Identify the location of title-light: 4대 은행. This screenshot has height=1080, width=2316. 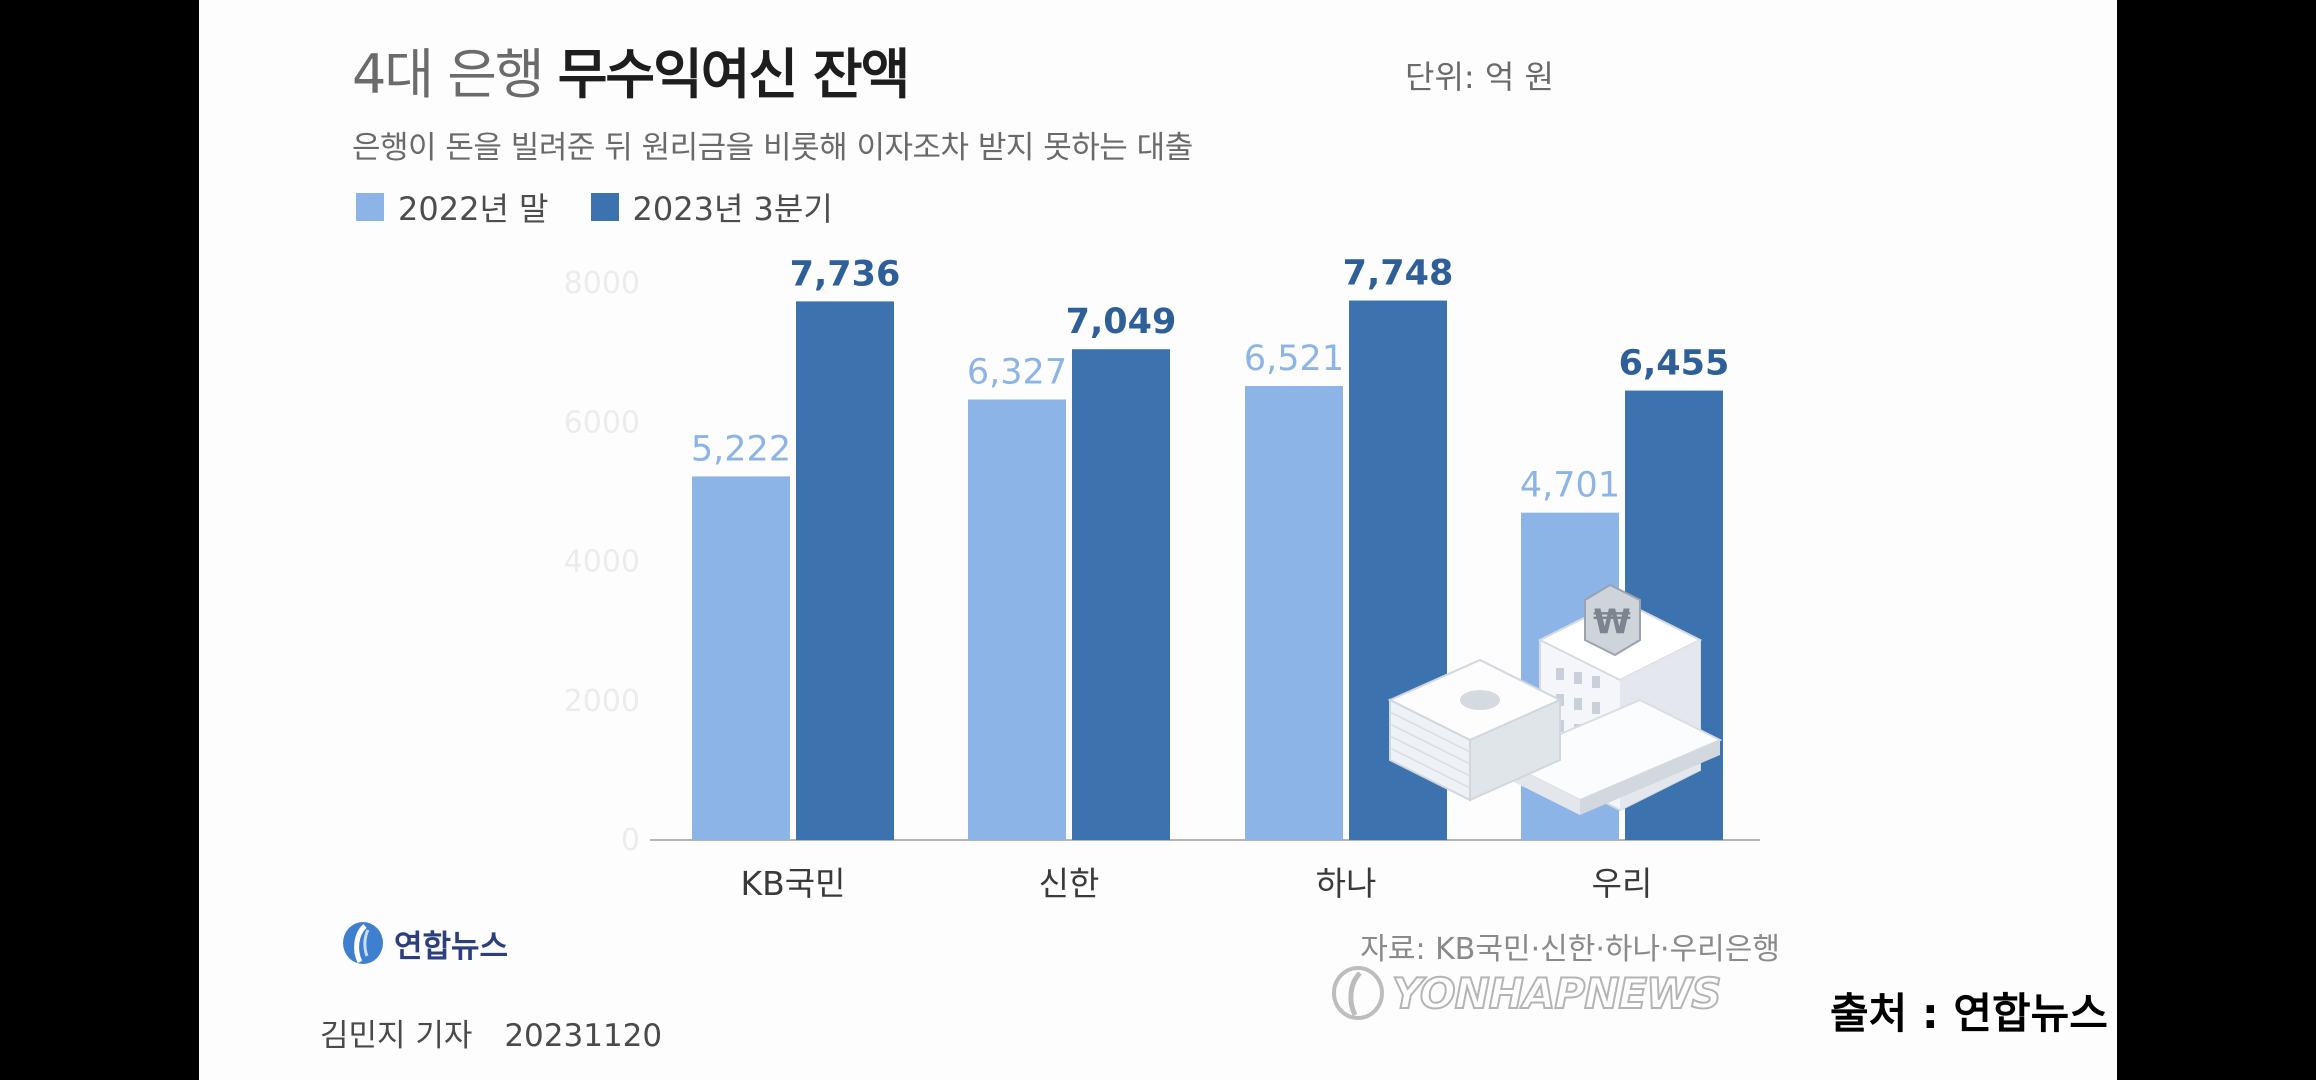
(448, 74).